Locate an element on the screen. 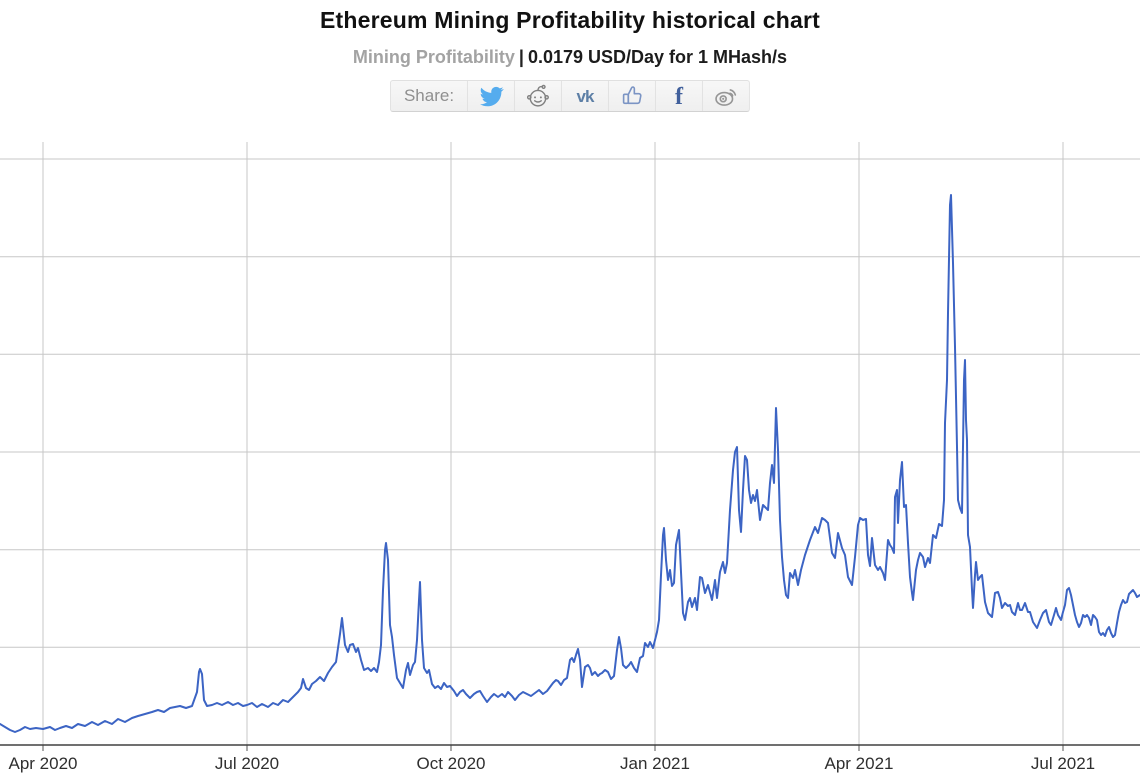  reddit-icon is located at coordinates (538, 96).